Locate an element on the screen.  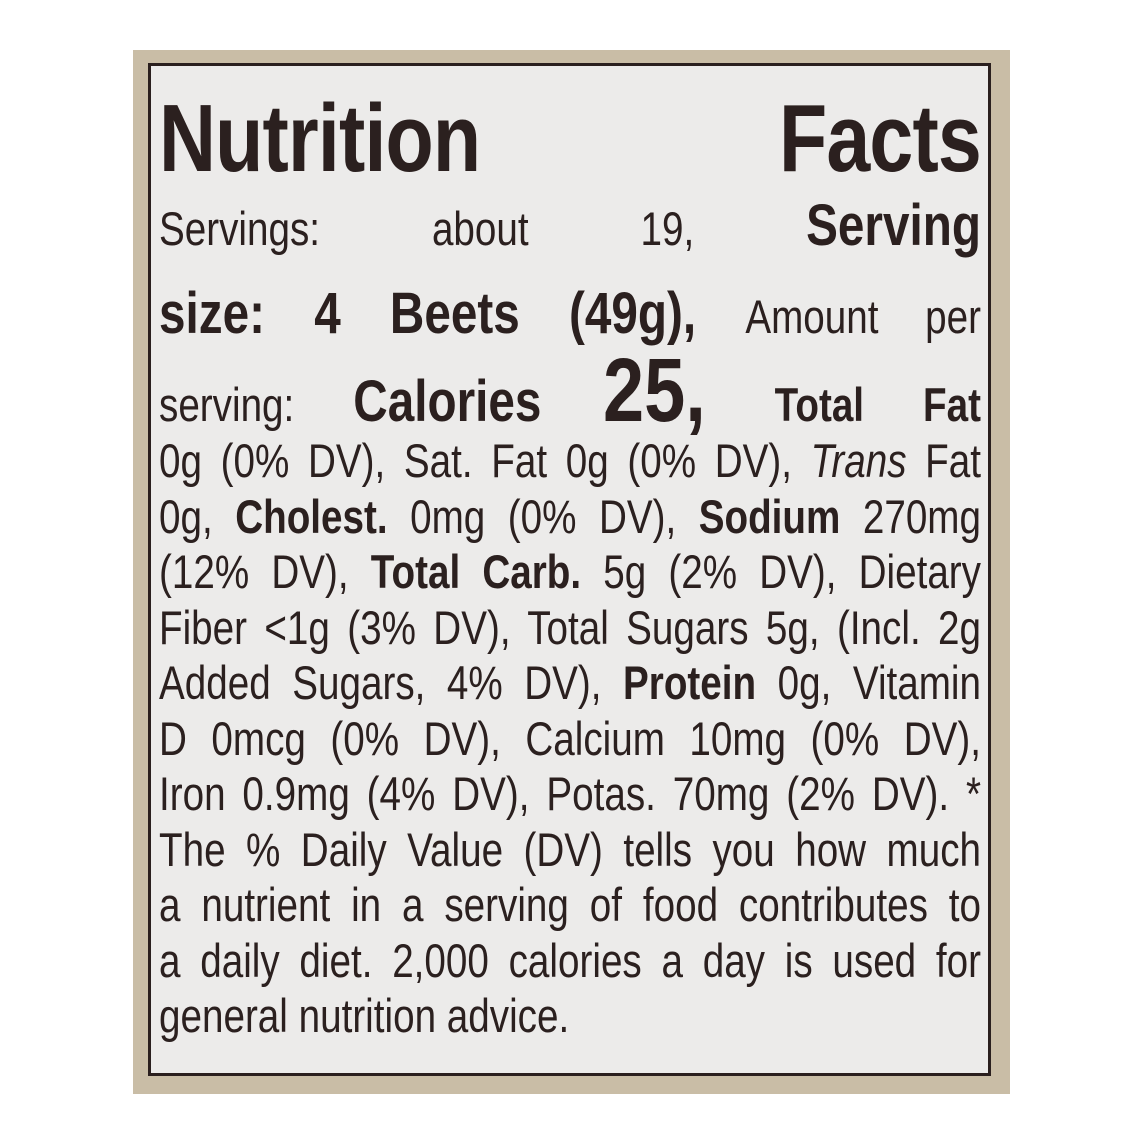
label-text: 270mg is located at coordinates (910, 516).